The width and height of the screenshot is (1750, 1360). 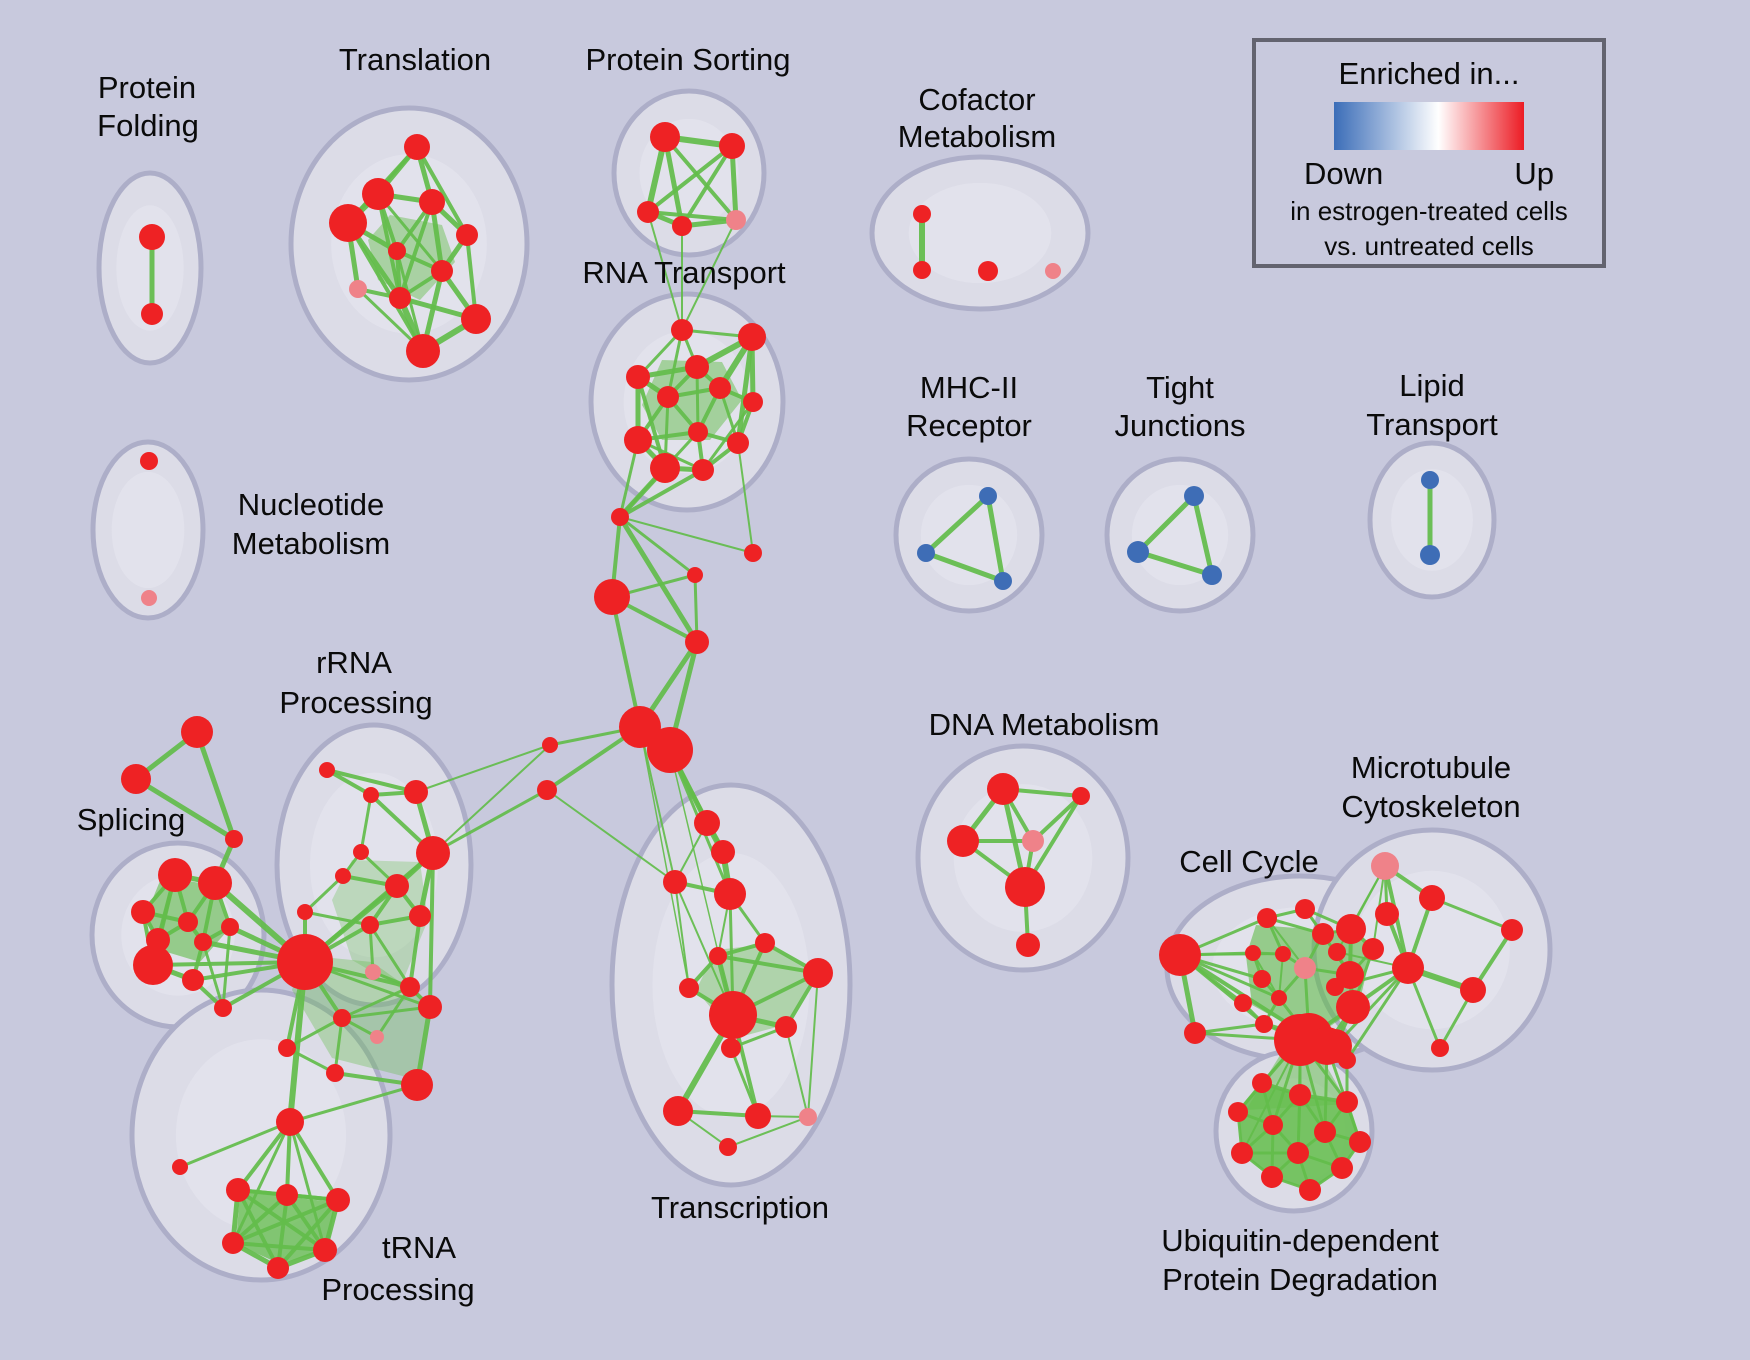 What do you see at coordinates (1267, 918) in the screenshot?
I see `gene-set-node-cc3` at bounding box center [1267, 918].